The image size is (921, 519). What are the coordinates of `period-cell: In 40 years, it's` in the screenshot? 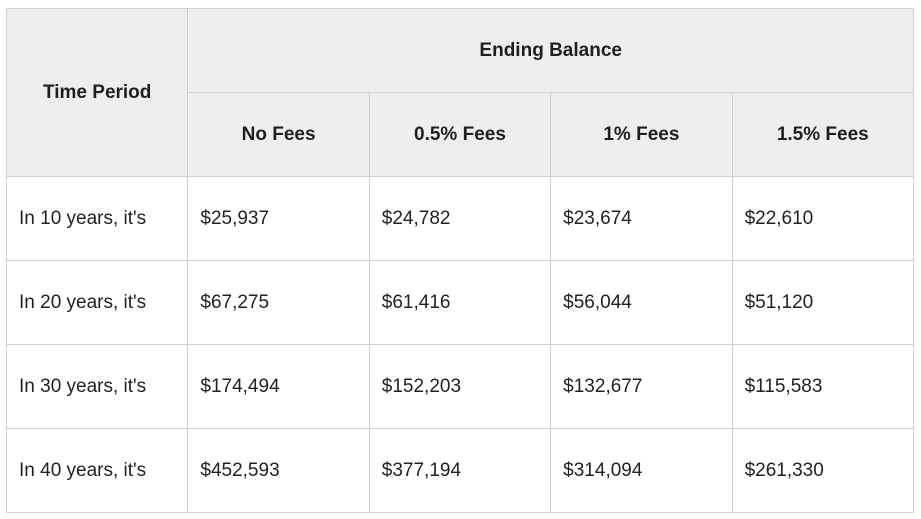 It's located at (97, 470).